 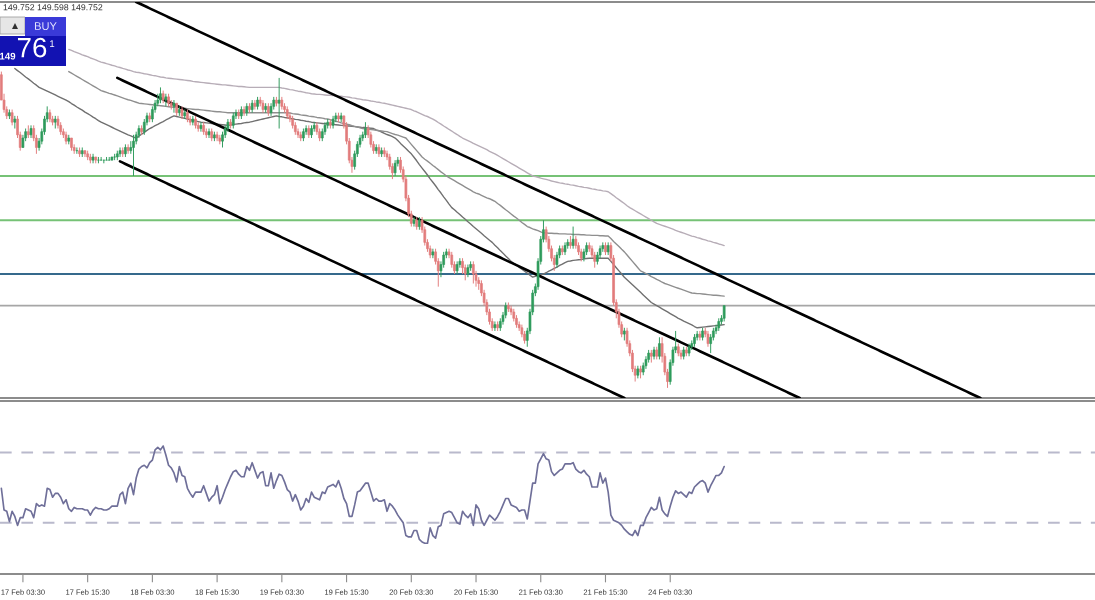 What do you see at coordinates (32, 47) in the screenshot?
I see `text: 76` at bounding box center [32, 47].